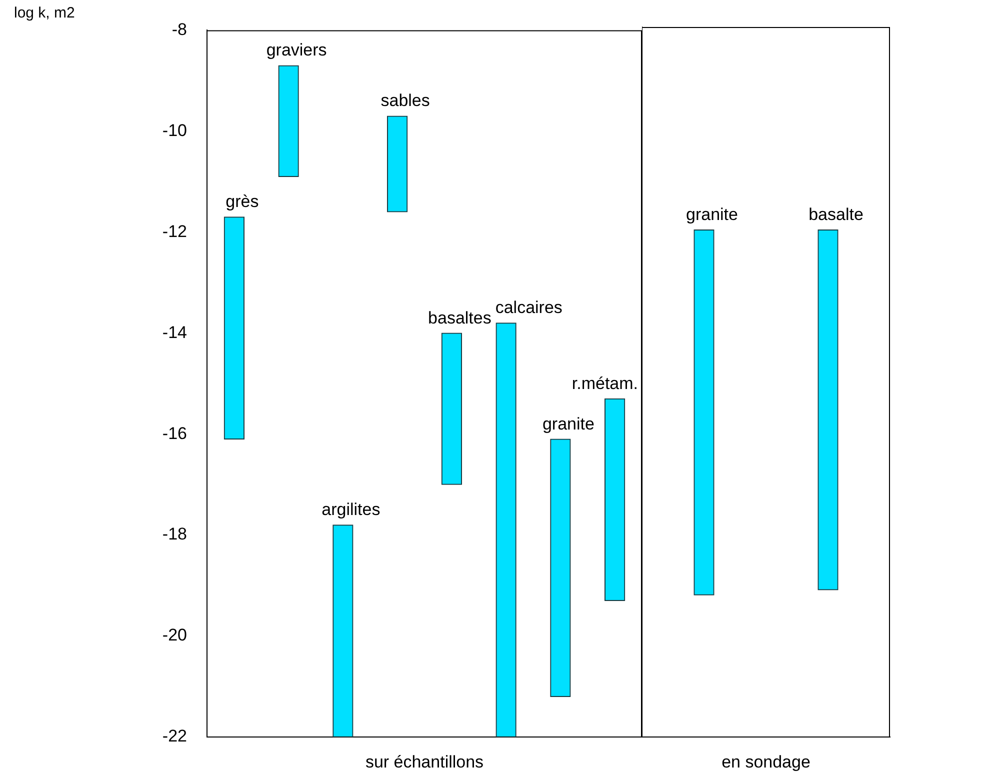 Image resolution: width=985 pixels, height=773 pixels. What do you see at coordinates (174, 433) in the screenshot?
I see `y-tick-label: -16` at bounding box center [174, 433].